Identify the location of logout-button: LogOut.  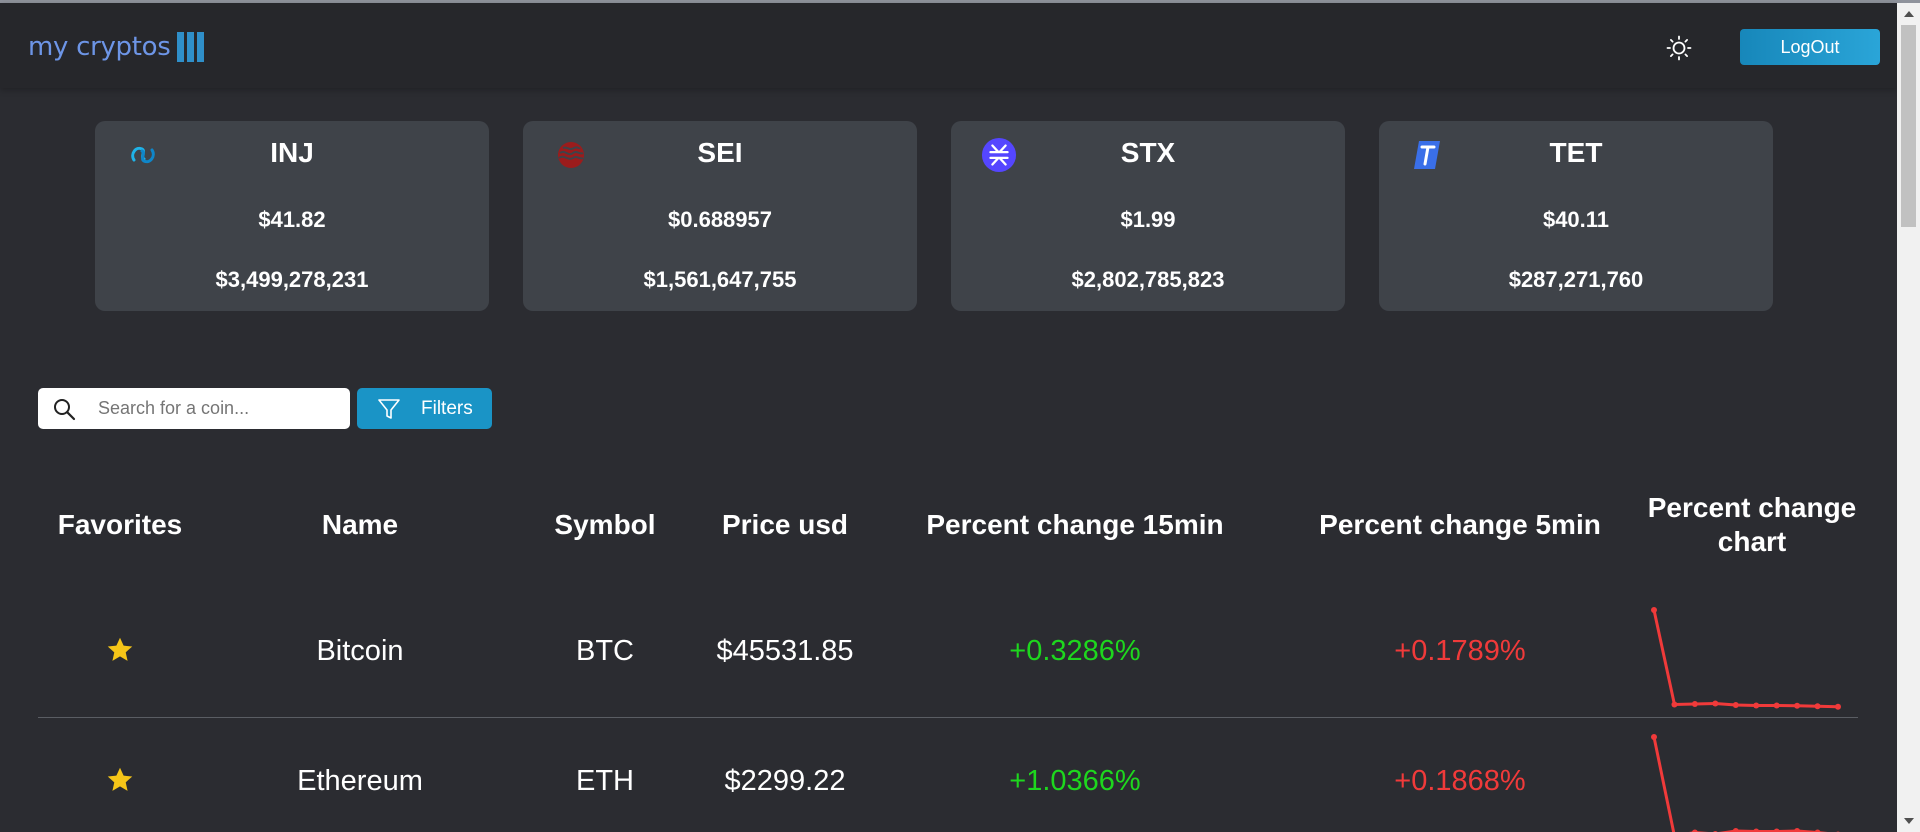
(1810, 47).